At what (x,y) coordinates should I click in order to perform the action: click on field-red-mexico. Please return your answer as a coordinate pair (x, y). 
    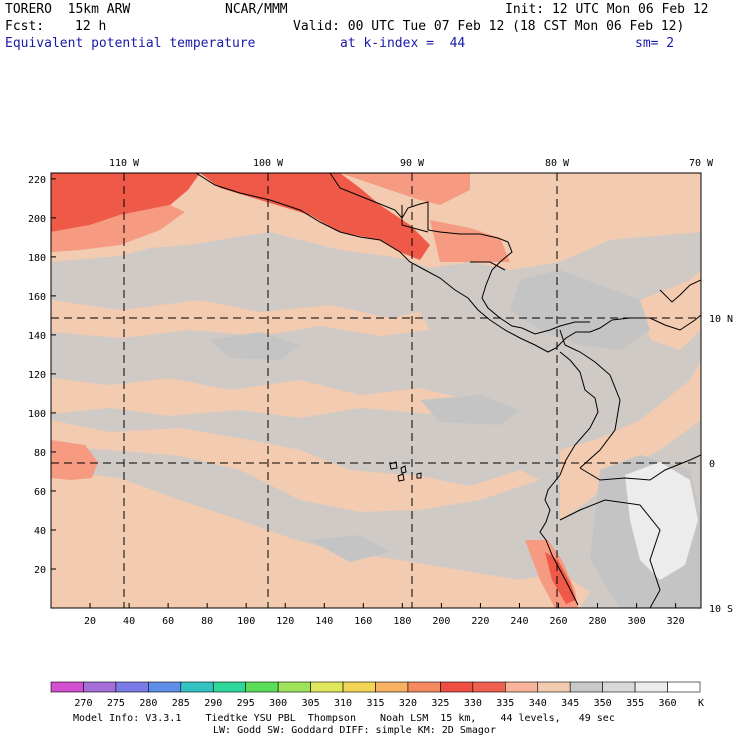
    Looking at the image, I should click on (315, 216).